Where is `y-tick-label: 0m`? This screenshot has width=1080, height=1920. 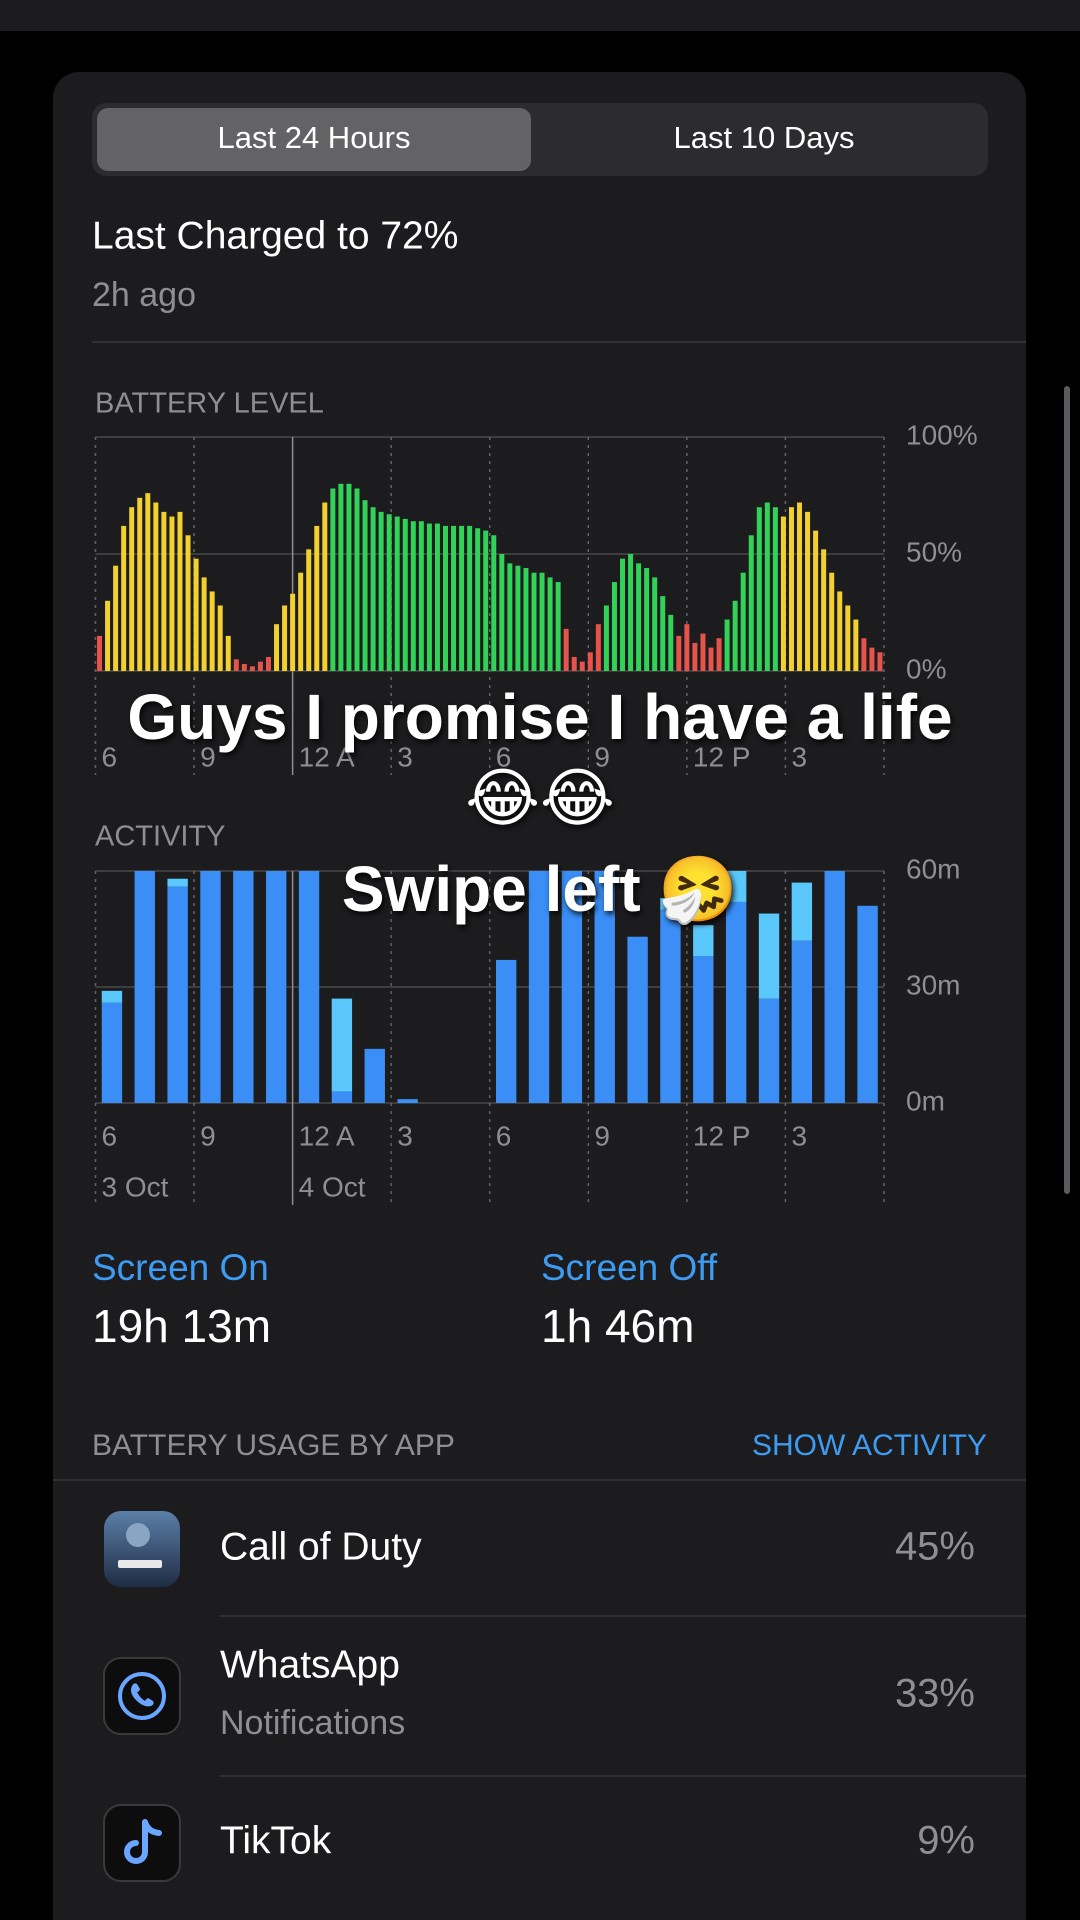
y-tick-label: 0m is located at coordinates (925, 1100).